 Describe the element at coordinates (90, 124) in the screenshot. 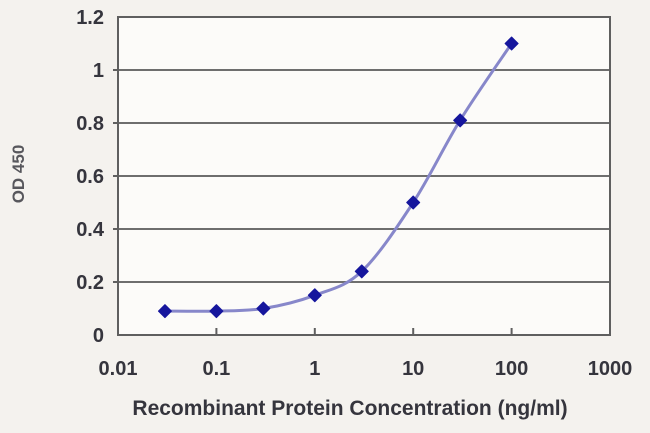

I see `y-tick-label: 0.8` at that location.